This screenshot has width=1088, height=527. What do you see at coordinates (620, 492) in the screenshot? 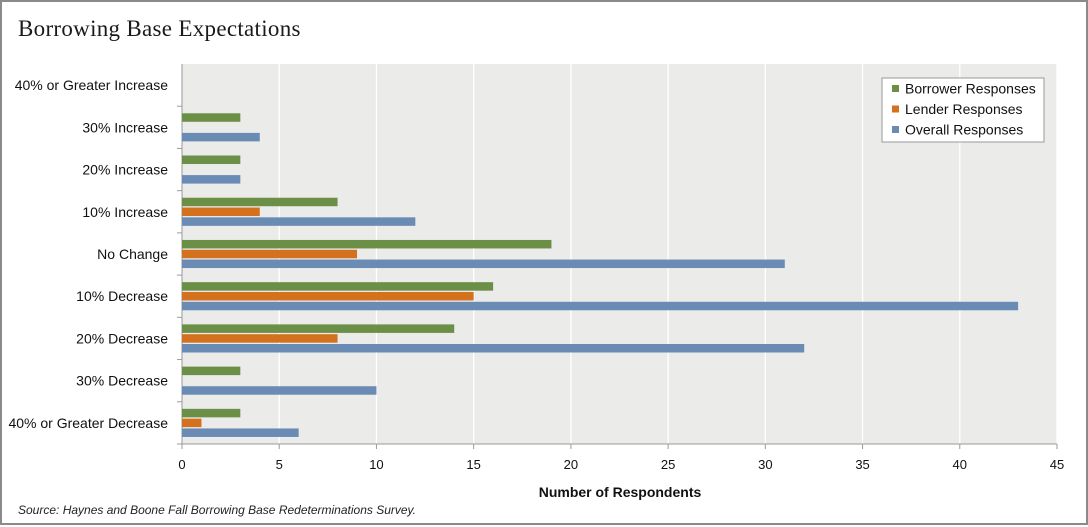
I see `x-axis-title: Number of Respondents` at bounding box center [620, 492].